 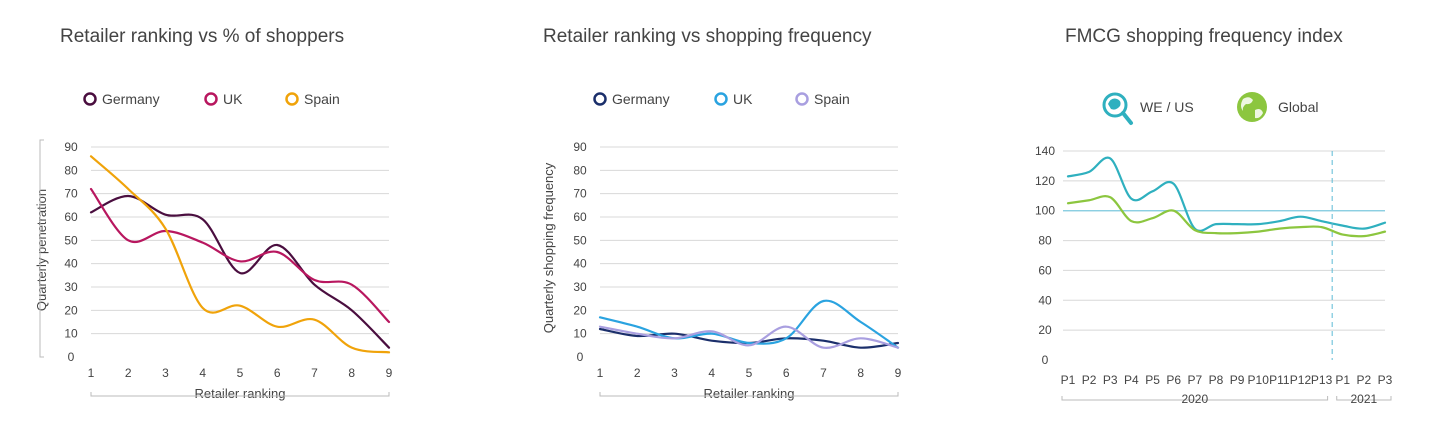 I want to click on period-label: 2021, so click(x=1364, y=399).